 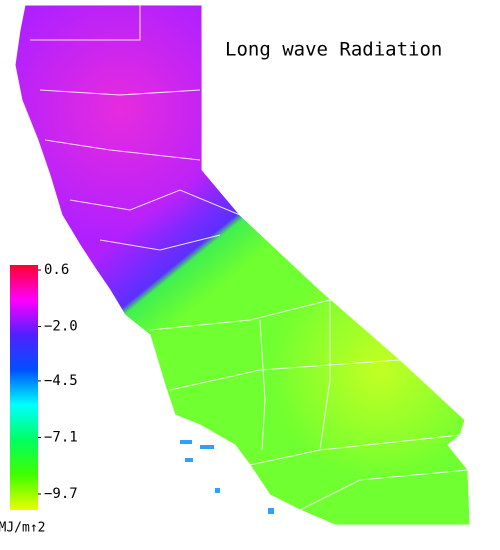 I want to click on map-title: Long wave Radiation, so click(x=333, y=50).